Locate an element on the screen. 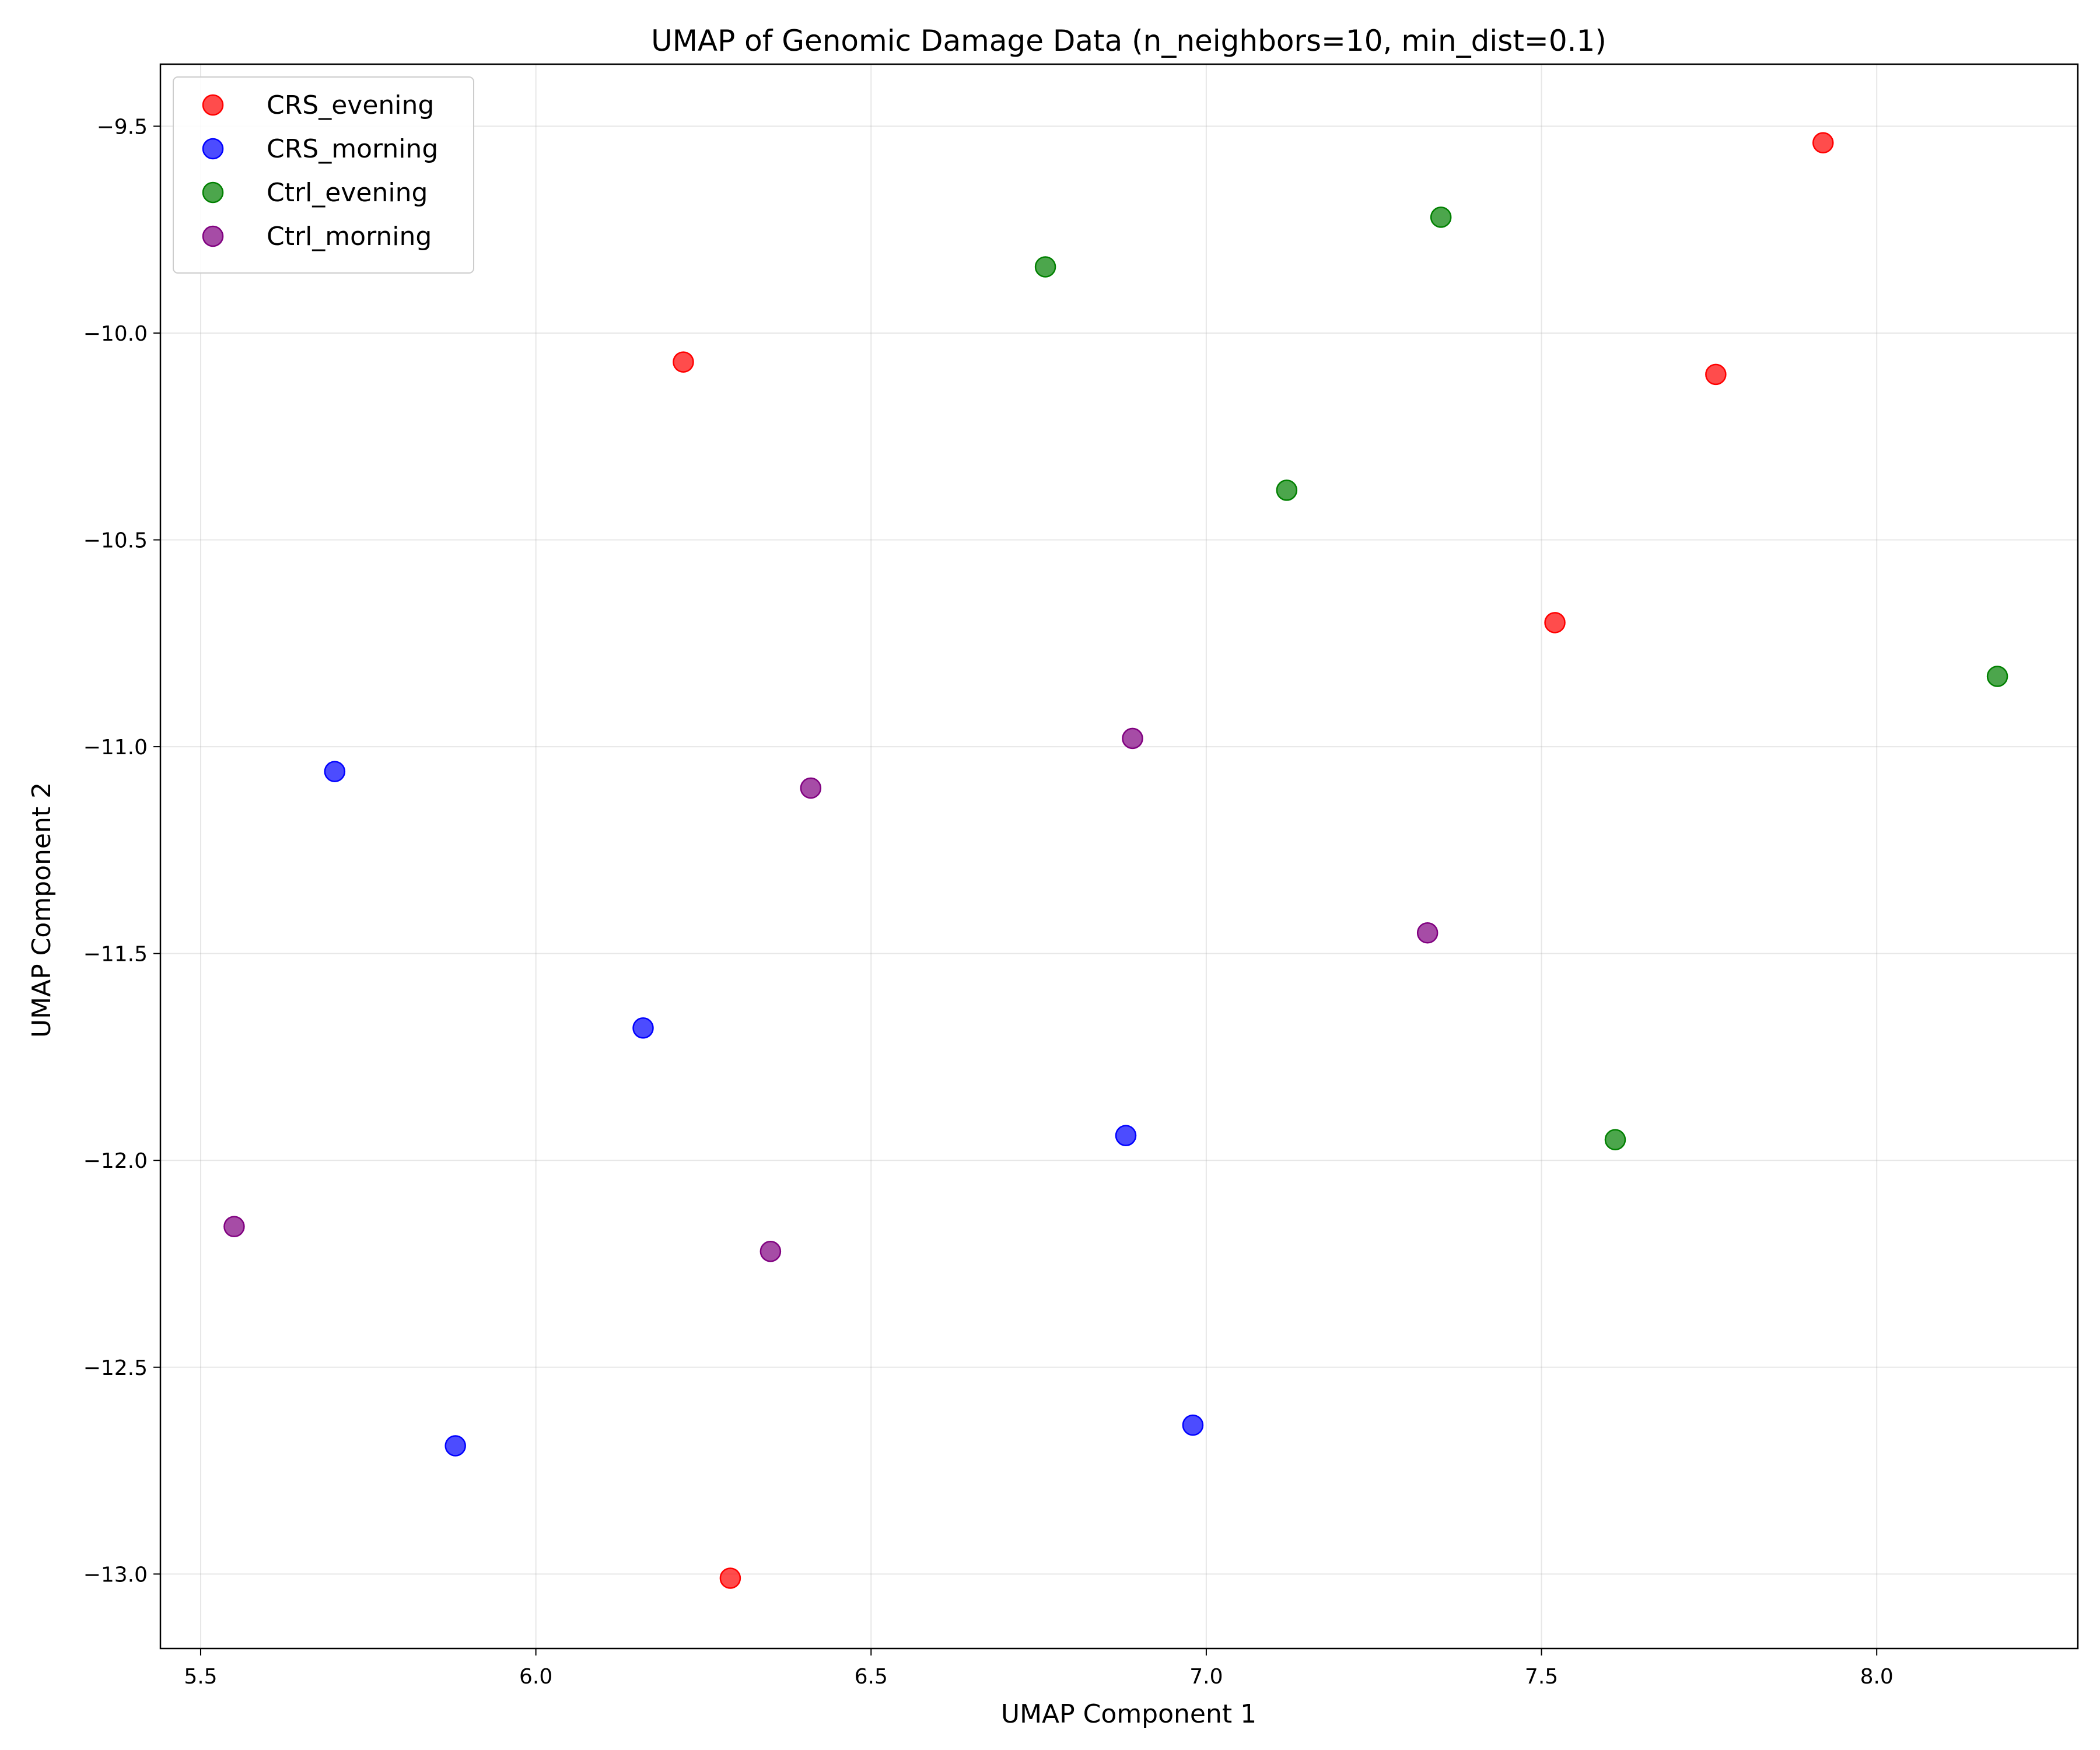 This screenshot has height=1750, width=2100. legend-label-crs-morning: CRS_morning is located at coordinates (352, 149).